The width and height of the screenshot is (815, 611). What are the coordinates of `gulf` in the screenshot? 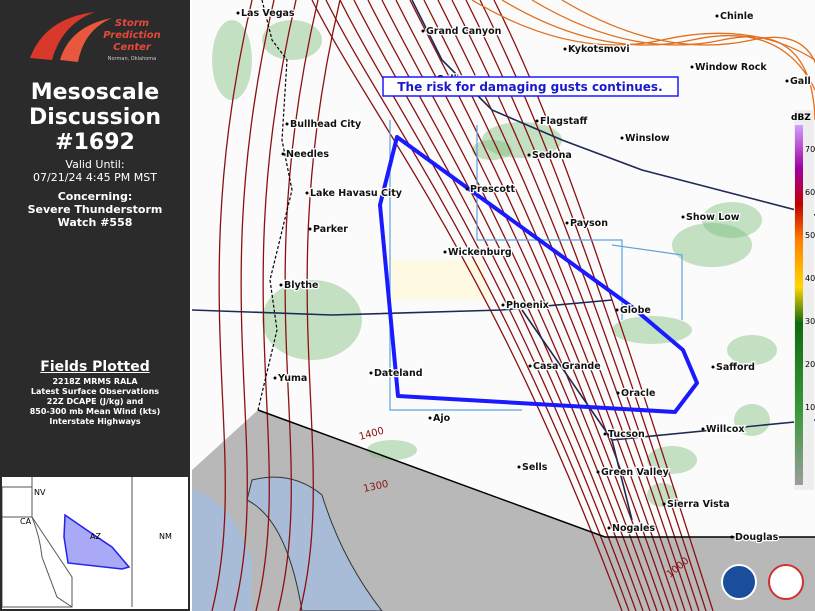 It's located at (314, 543).